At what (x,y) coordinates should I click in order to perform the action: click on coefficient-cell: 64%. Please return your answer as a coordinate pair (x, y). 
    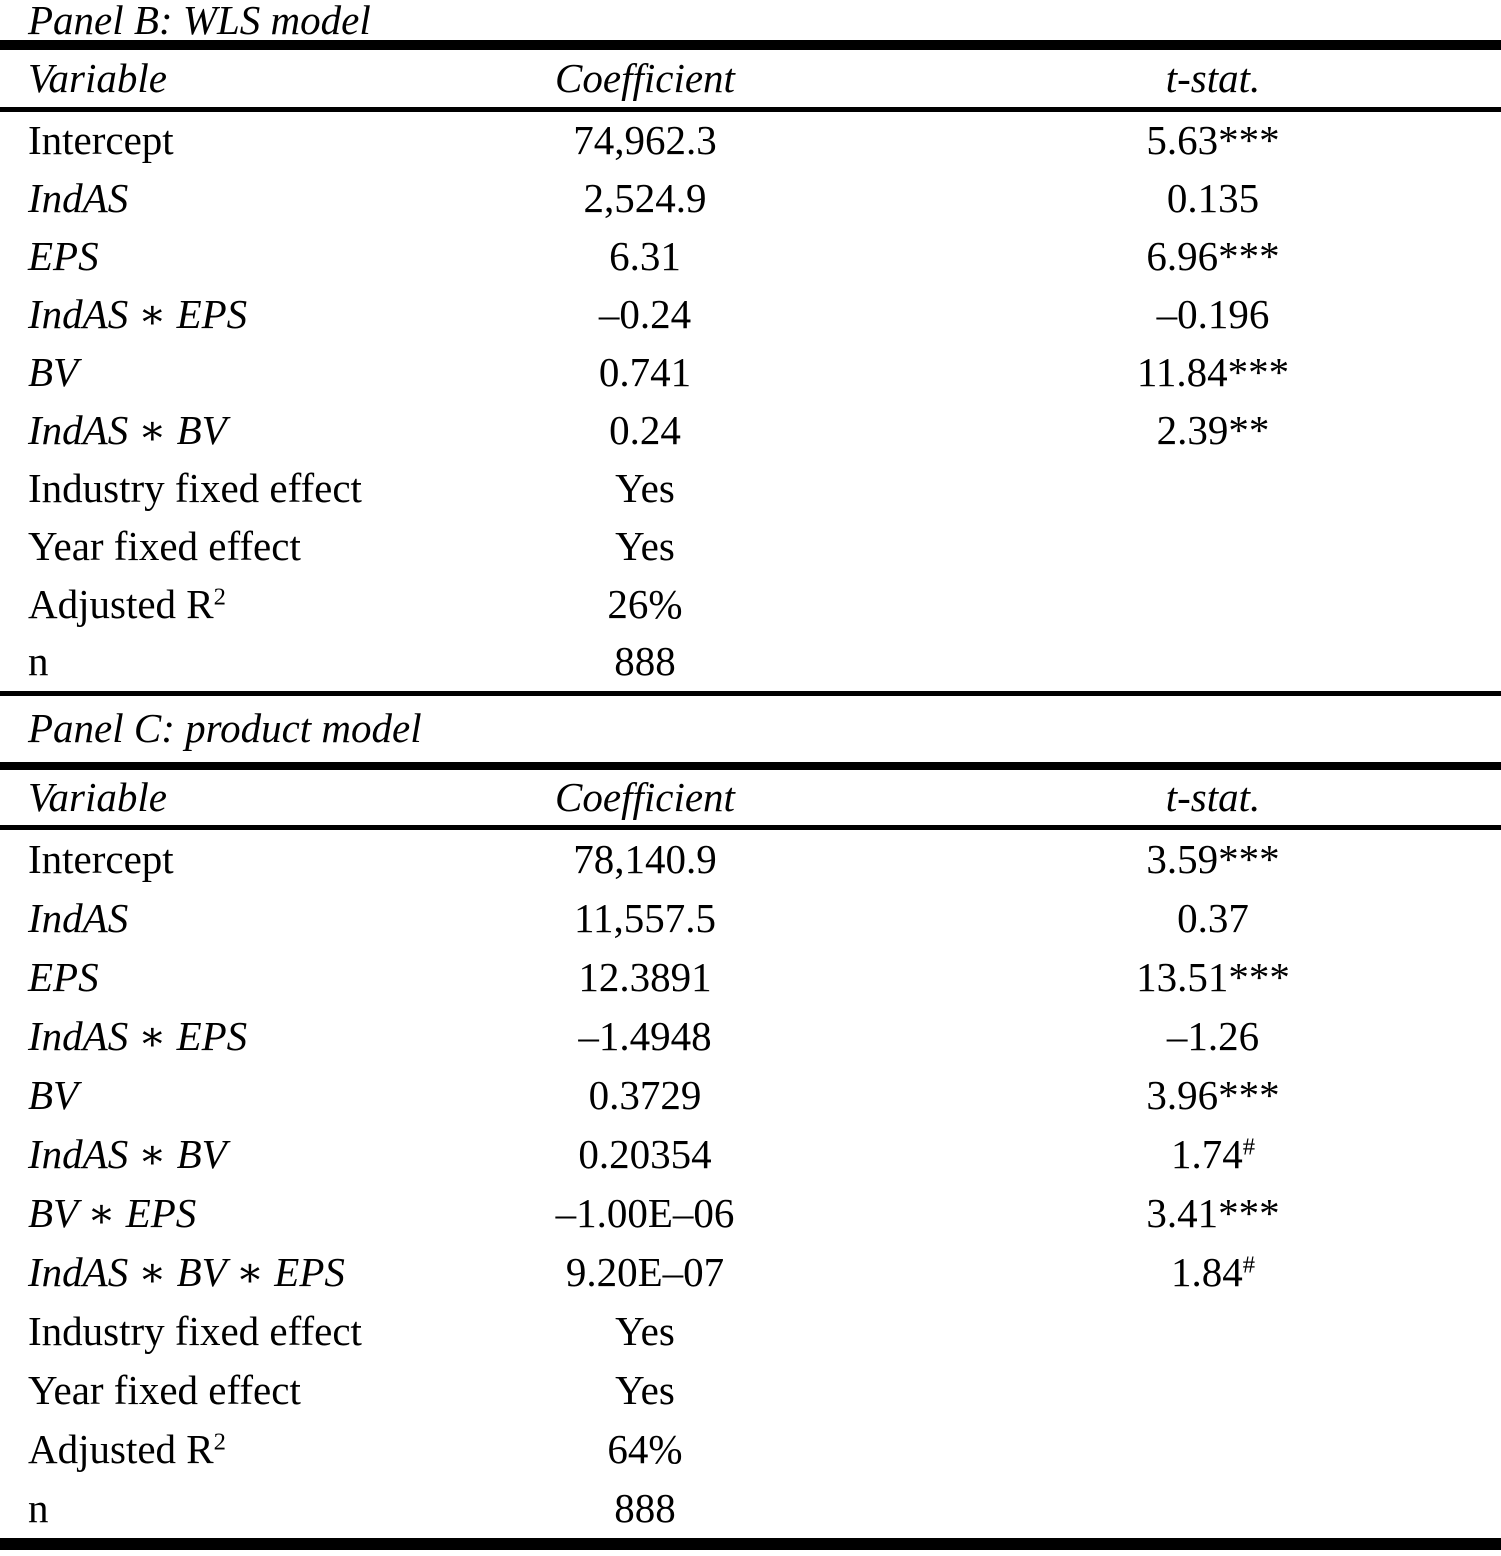
    Looking at the image, I should click on (645, 1448).